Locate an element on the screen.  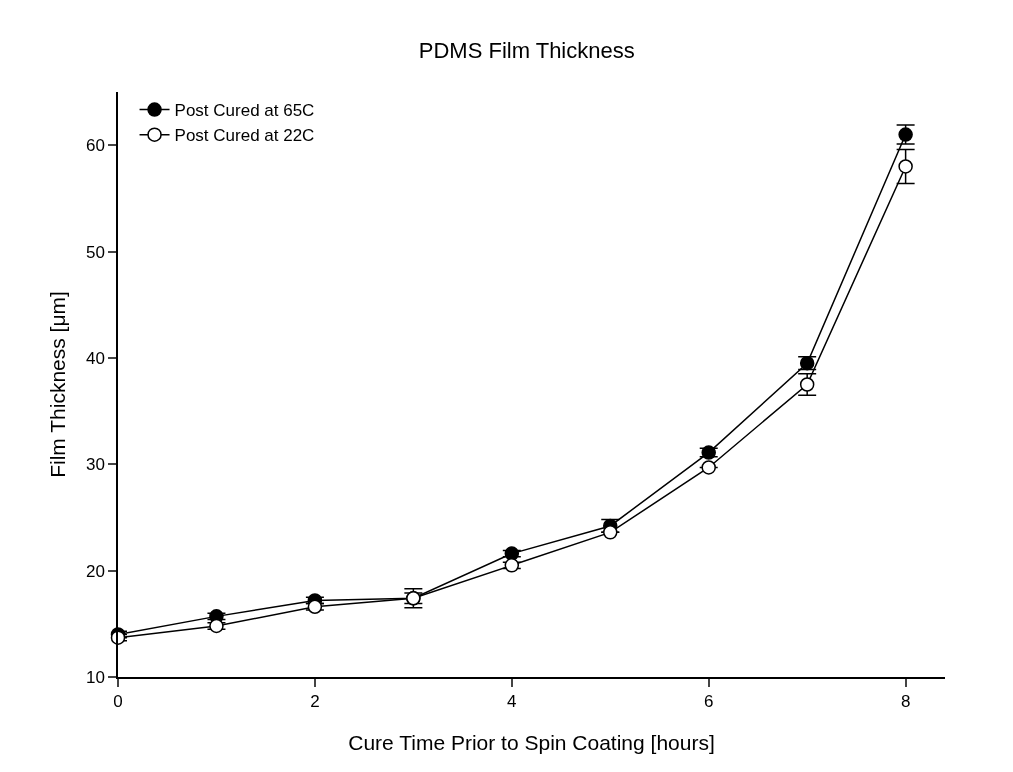
x-axis-title: Cure Time Prior to Spin Coating [hours] is located at coordinates (531, 742).